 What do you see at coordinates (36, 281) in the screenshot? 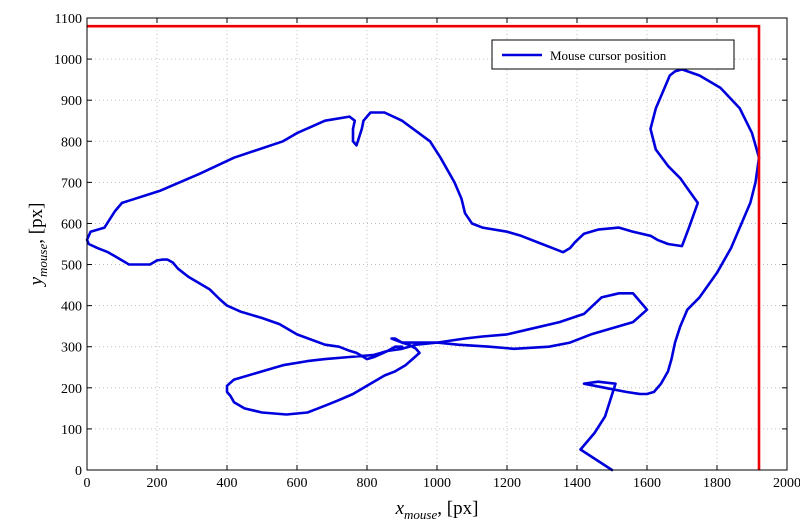
I see `y-axis-label-main: y` at bounding box center [36, 281].